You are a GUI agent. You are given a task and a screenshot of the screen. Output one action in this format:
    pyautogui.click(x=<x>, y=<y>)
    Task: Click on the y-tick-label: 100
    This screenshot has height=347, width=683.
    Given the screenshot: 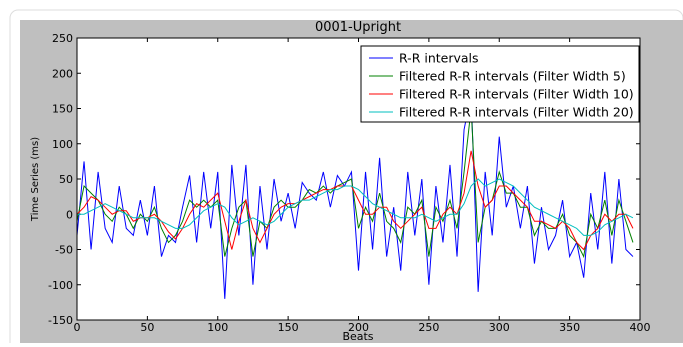 What is the action you would take?
    pyautogui.click(x=62, y=144)
    